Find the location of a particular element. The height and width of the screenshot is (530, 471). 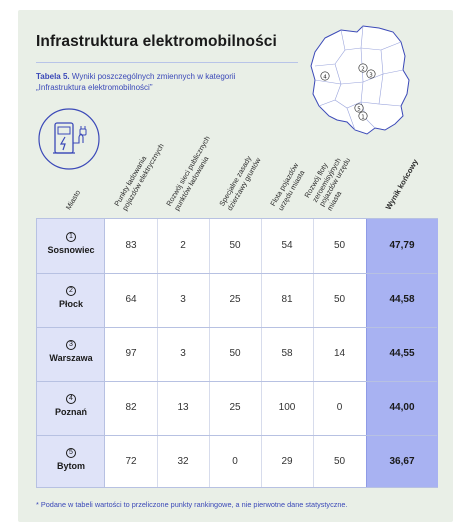

table-row: 5 Bytom 72 32 0 29 50 36,67 is located at coordinates (237, 462).